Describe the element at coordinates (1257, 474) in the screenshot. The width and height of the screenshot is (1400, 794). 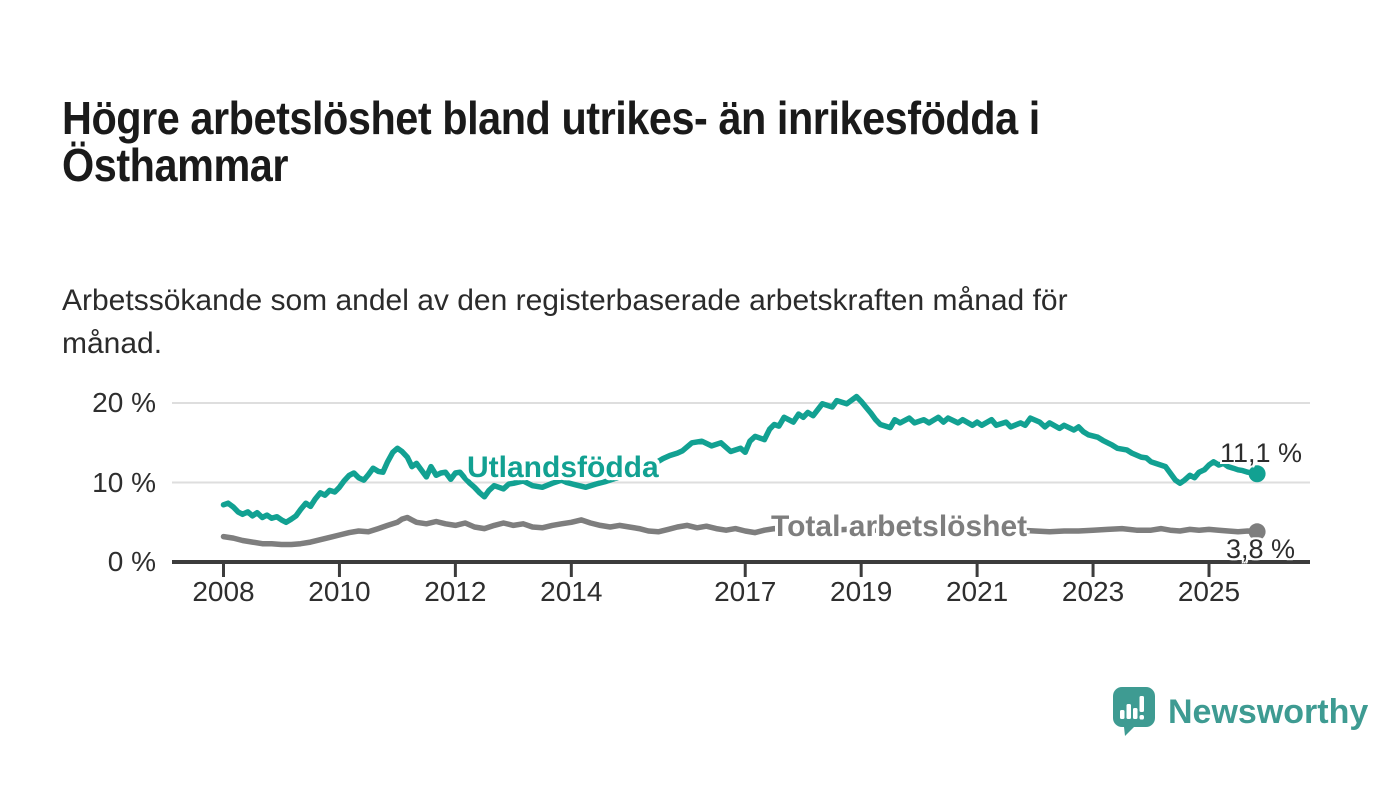
I see `series-end-dot-utlandsfodda` at that location.